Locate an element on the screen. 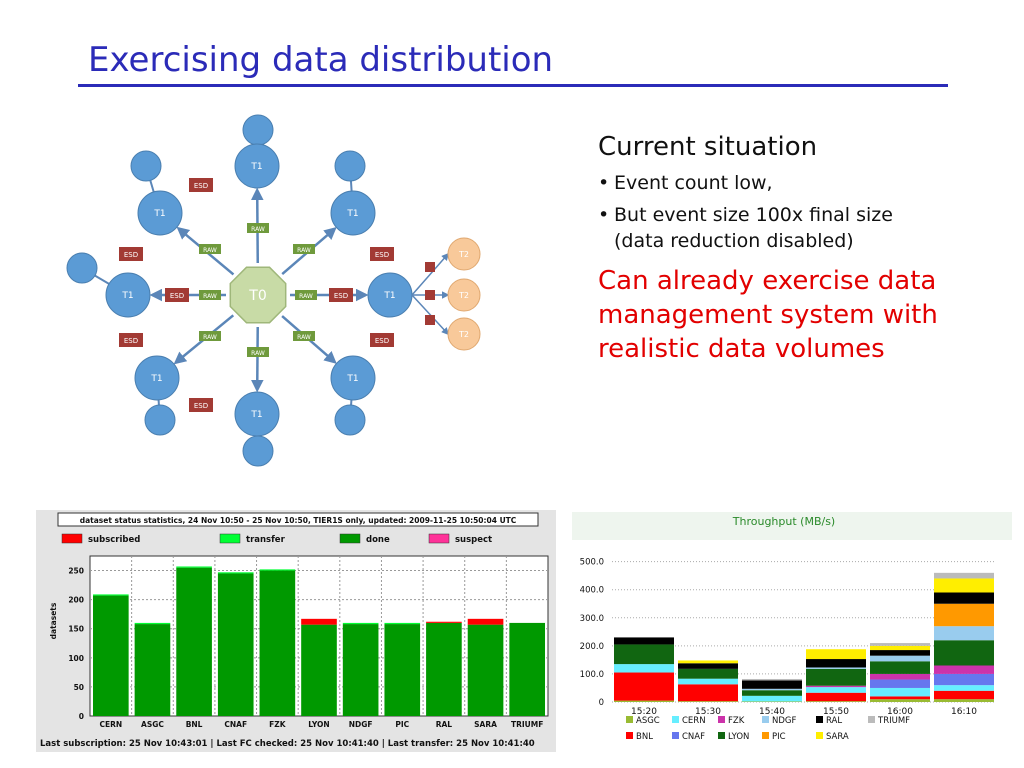 This screenshot has height=768, width=1024. y-tick-label: 0 is located at coordinates (601, 703).